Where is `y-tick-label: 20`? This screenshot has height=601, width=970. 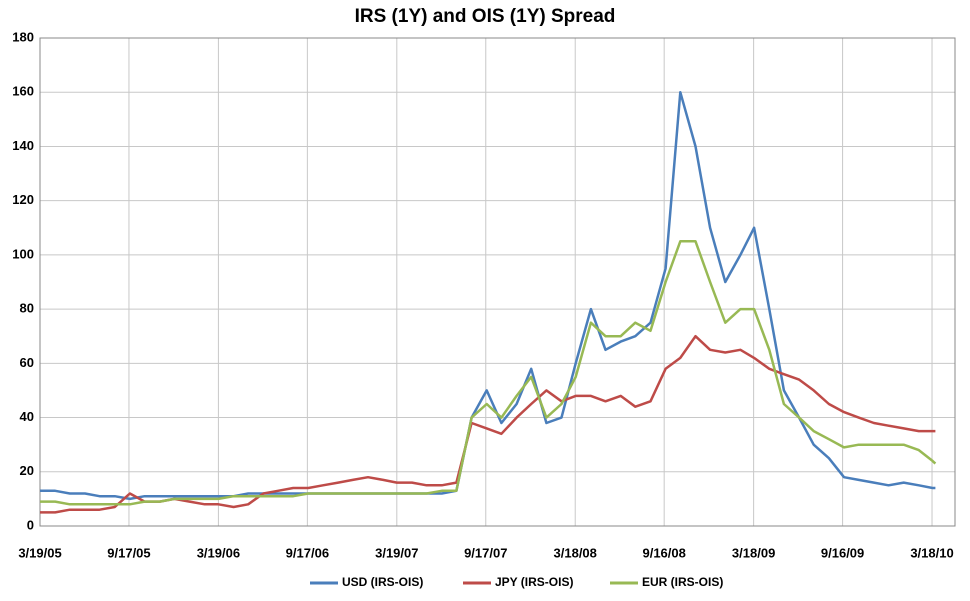
y-tick-label: 20 is located at coordinates (27, 470).